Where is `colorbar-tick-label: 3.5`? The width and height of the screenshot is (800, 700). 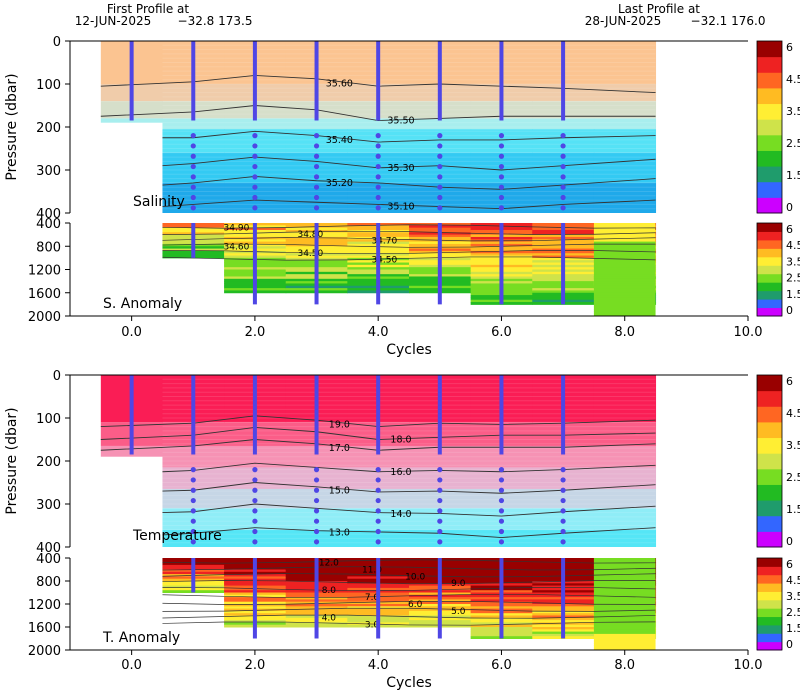 colorbar-tick-label: 3.5 is located at coordinates (793, 261).